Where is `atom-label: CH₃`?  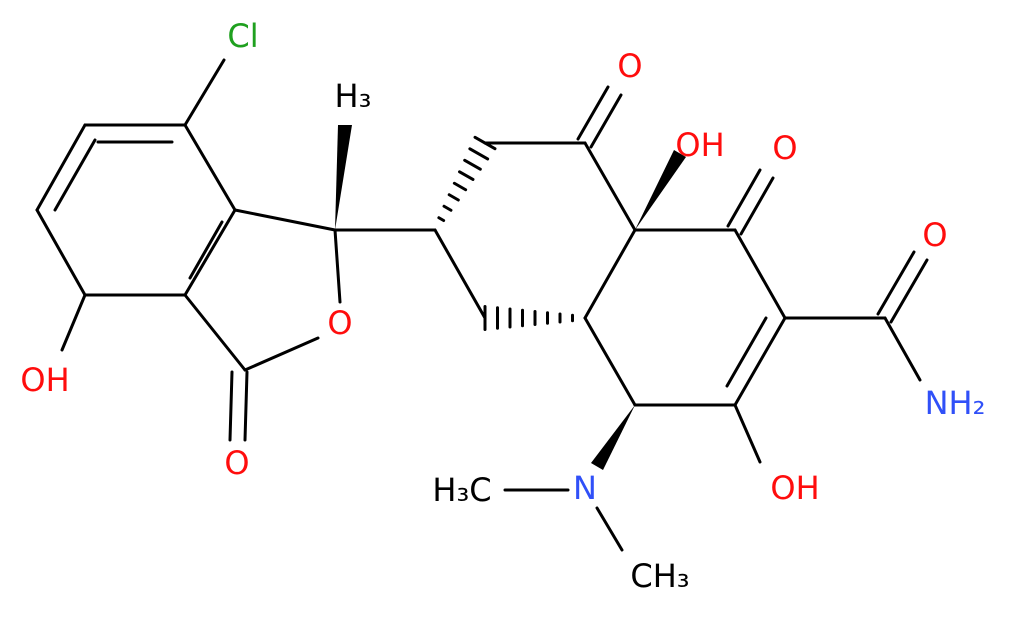 atom-label: CH₃ is located at coordinates (659, 576).